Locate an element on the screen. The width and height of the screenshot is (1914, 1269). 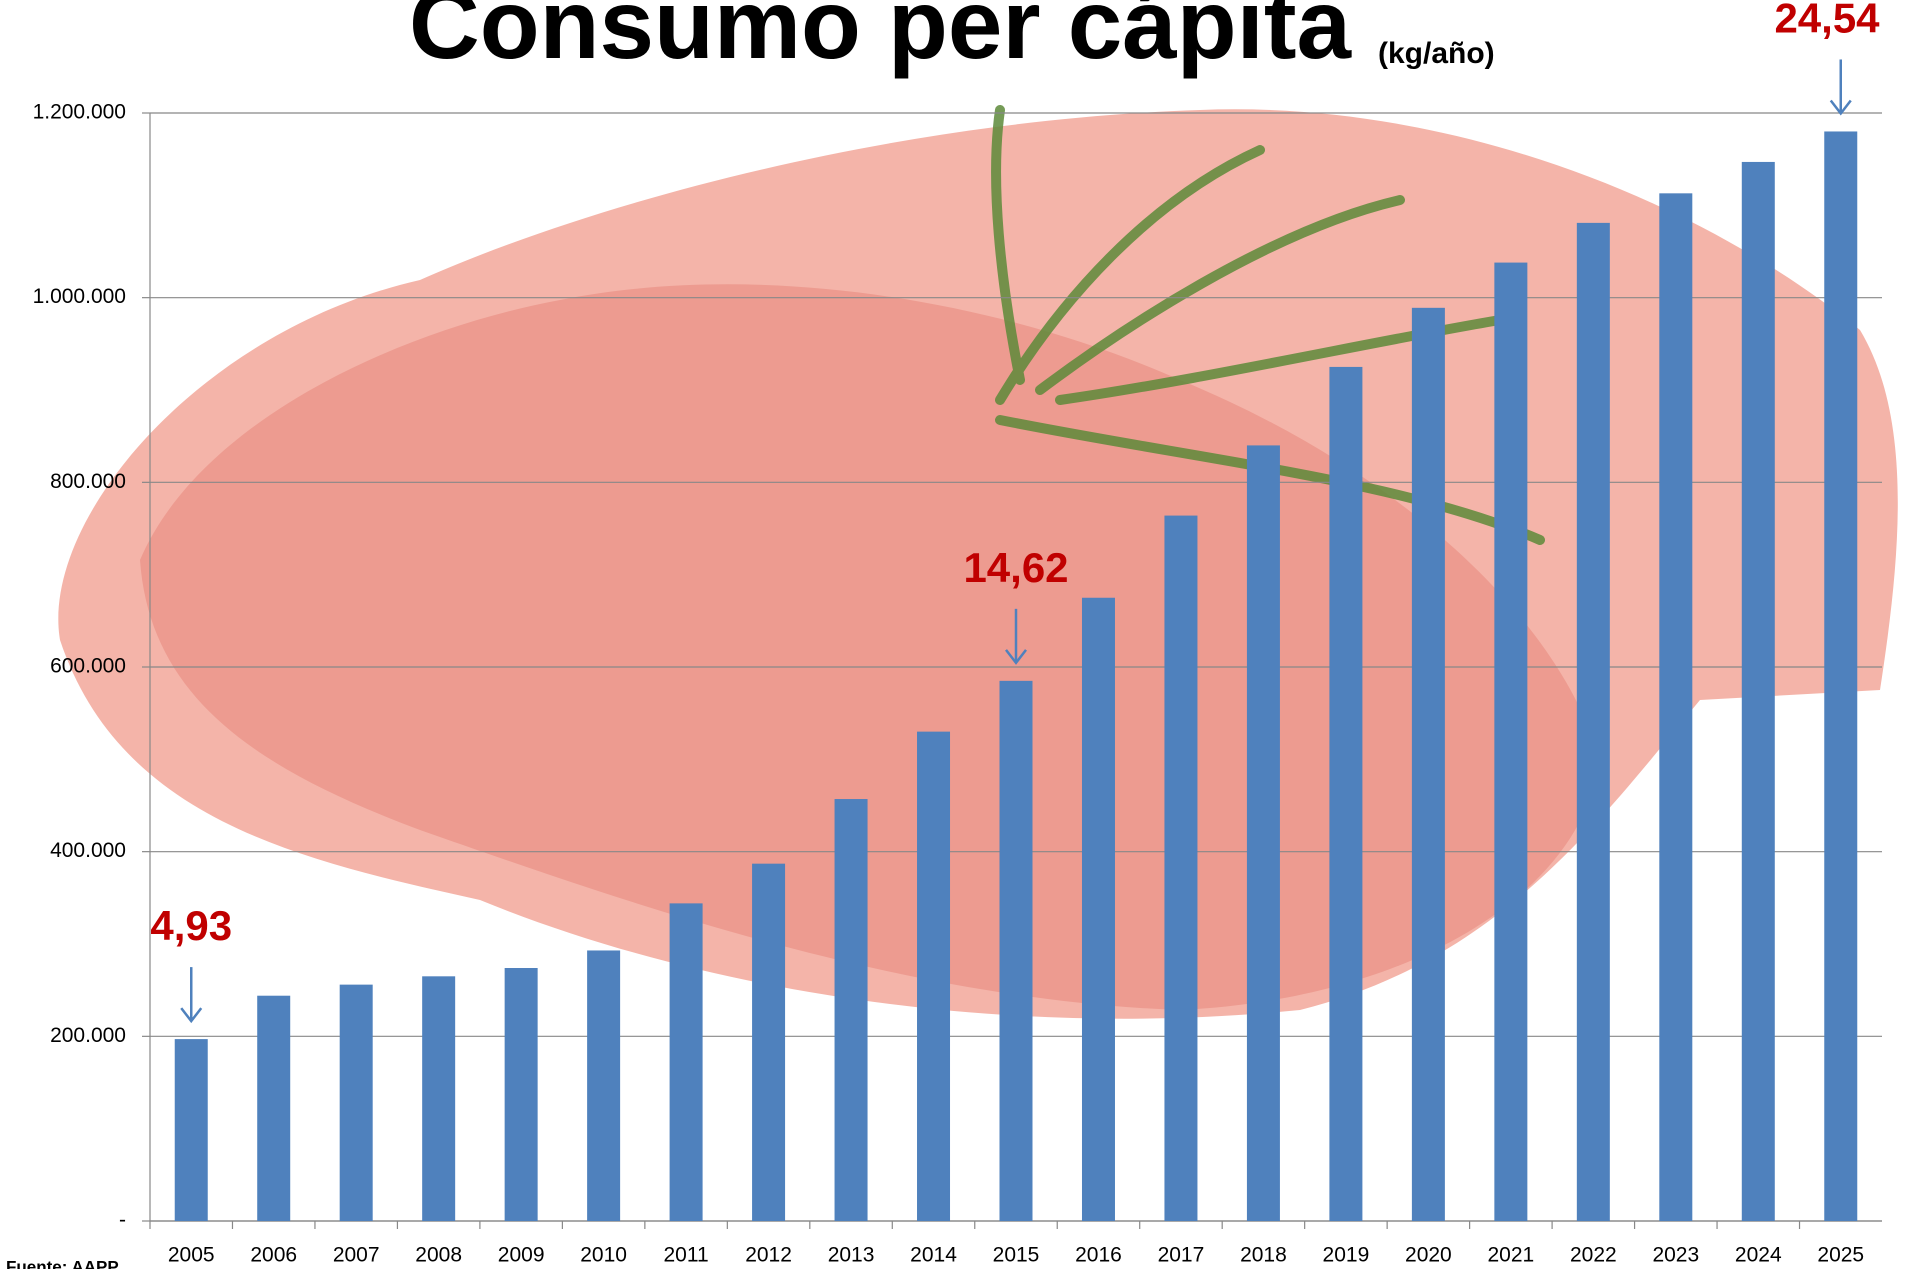
y-tick-label: 800.000 is located at coordinates (88, 481).